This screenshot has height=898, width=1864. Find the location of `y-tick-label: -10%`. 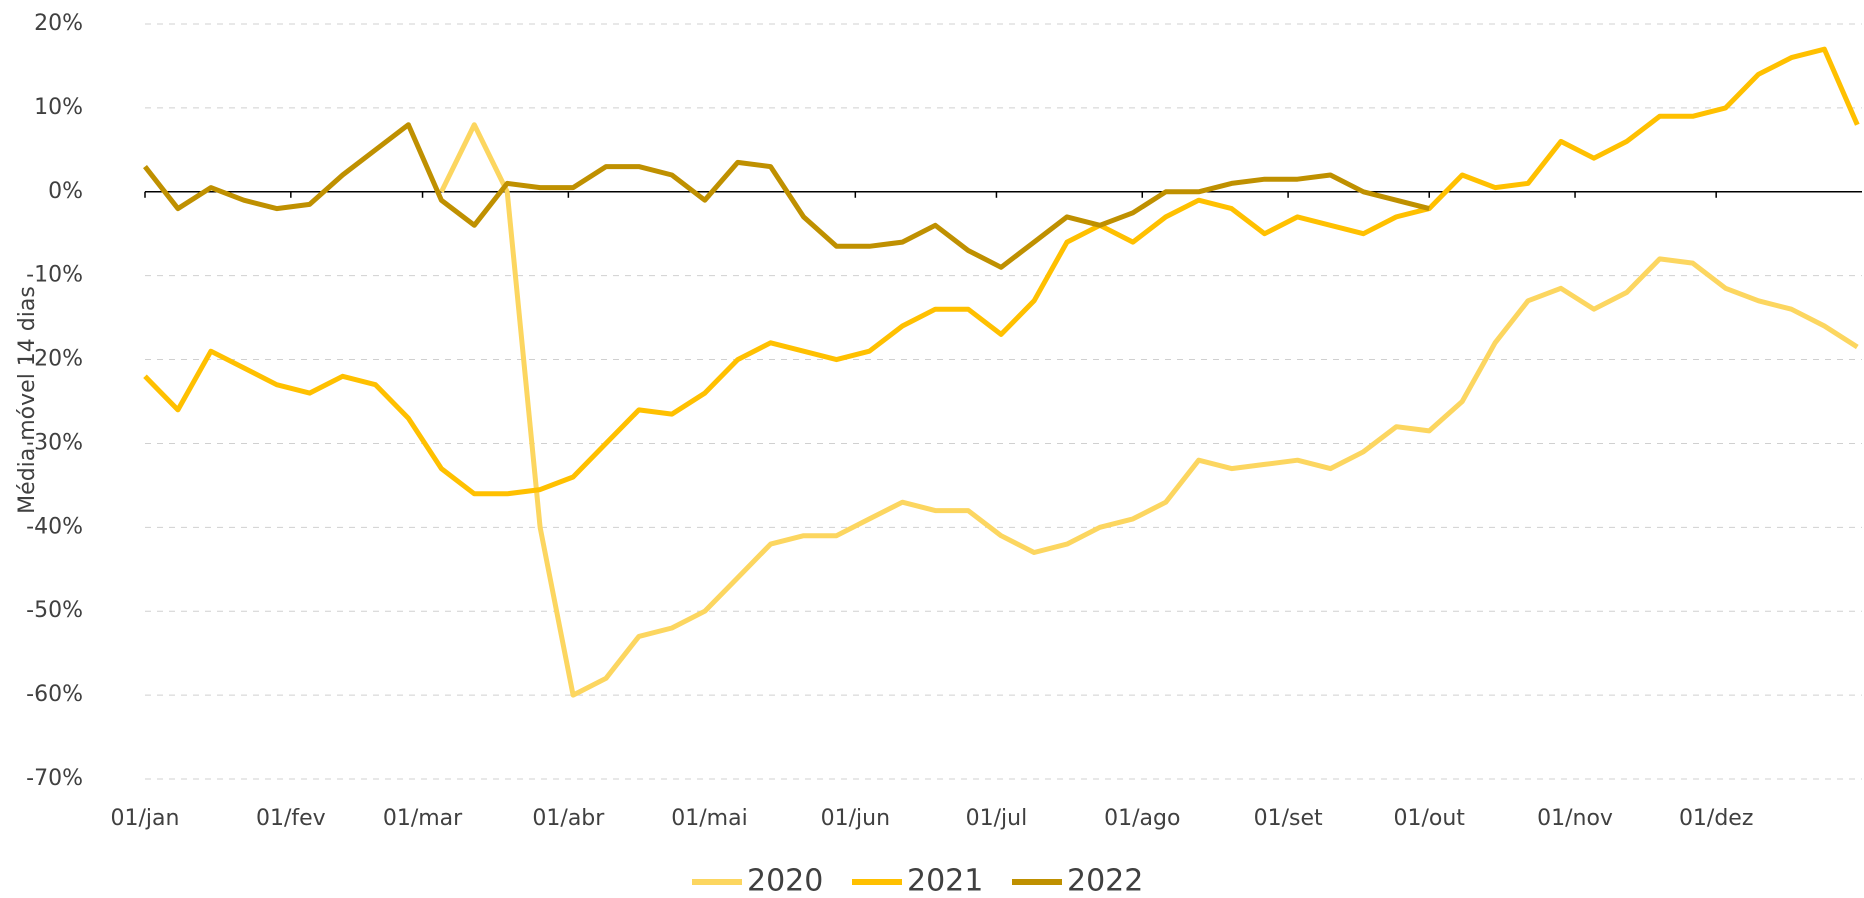

y-tick-label: -10% is located at coordinates (54, 275).